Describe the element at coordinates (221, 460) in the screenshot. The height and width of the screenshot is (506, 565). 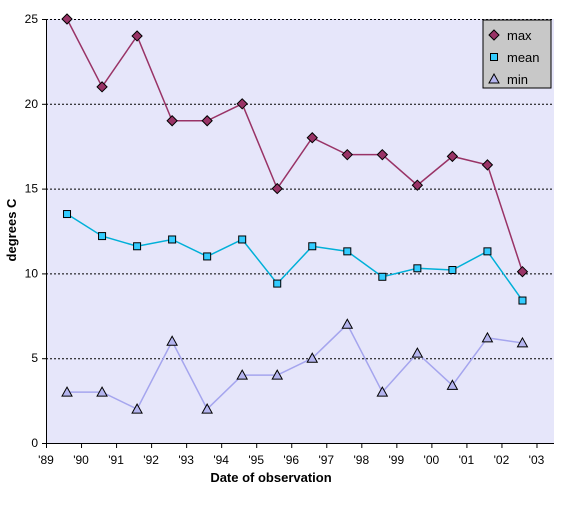
I see `x-tick-label: '94` at that location.